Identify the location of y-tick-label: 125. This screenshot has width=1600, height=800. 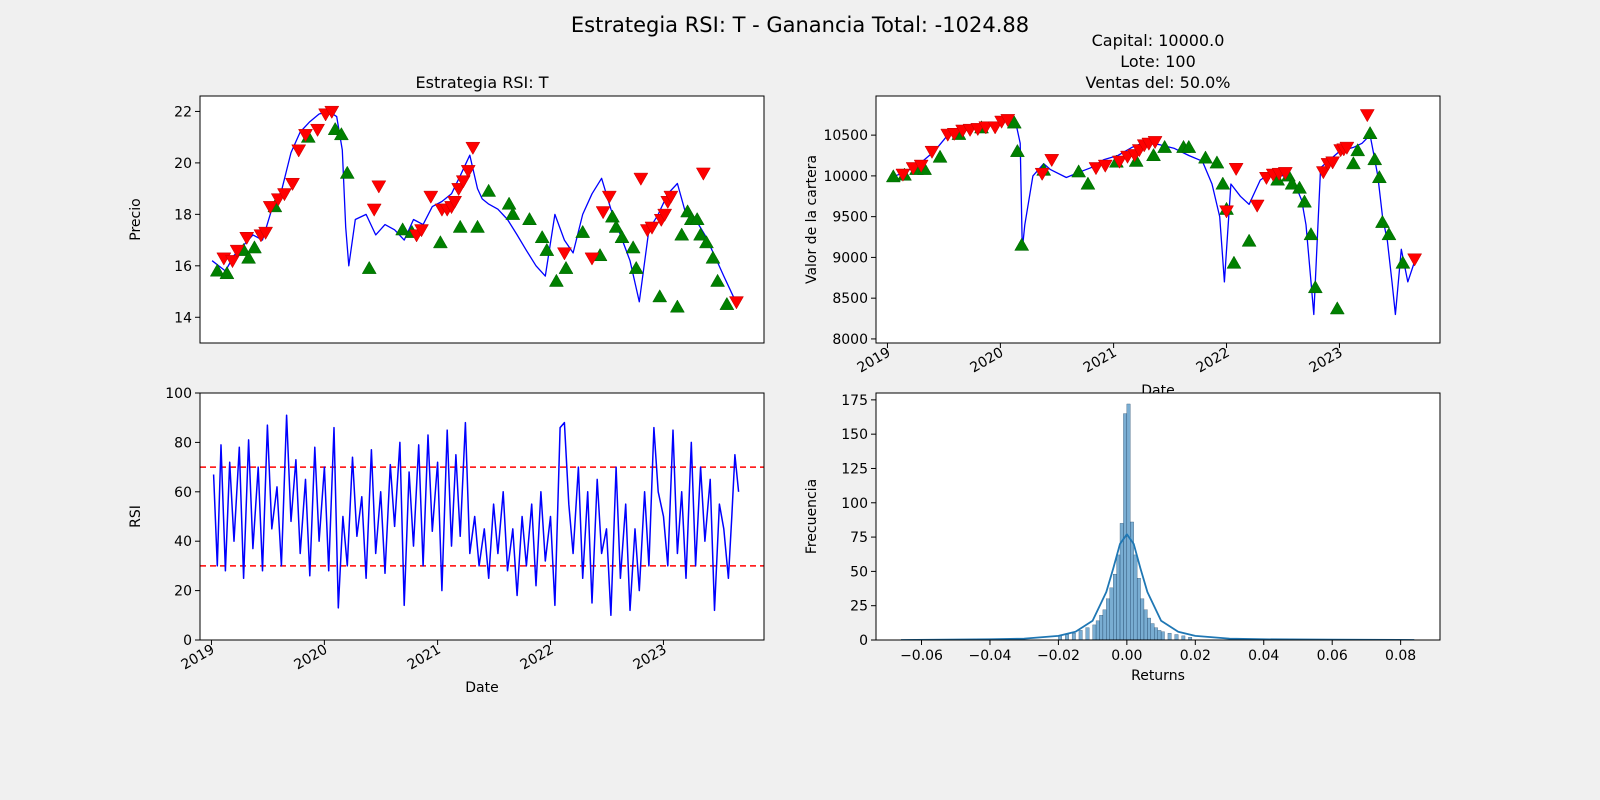
(854, 469).